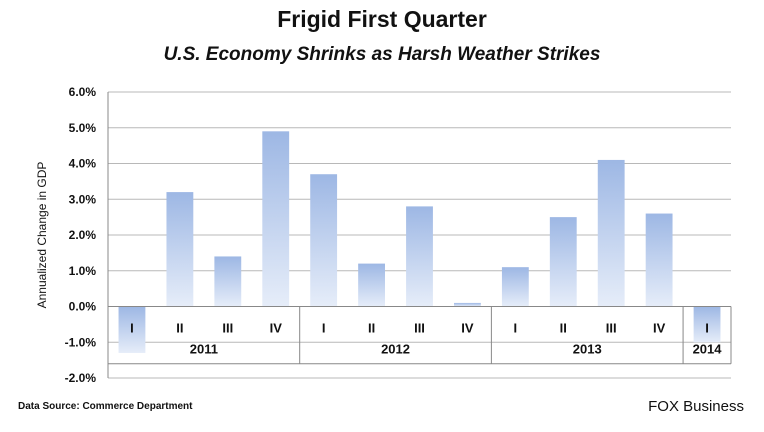 The width and height of the screenshot is (764, 432). Describe the element at coordinates (83, 92) in the screenshot. I see `y-tick-label: 6.0%` at that location.